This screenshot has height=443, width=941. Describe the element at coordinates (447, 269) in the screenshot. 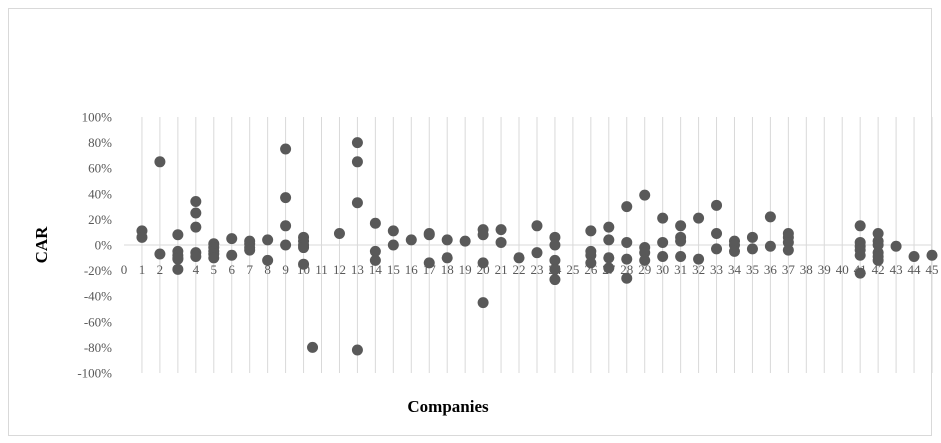

I see `x-tick-label: 18` at that location.